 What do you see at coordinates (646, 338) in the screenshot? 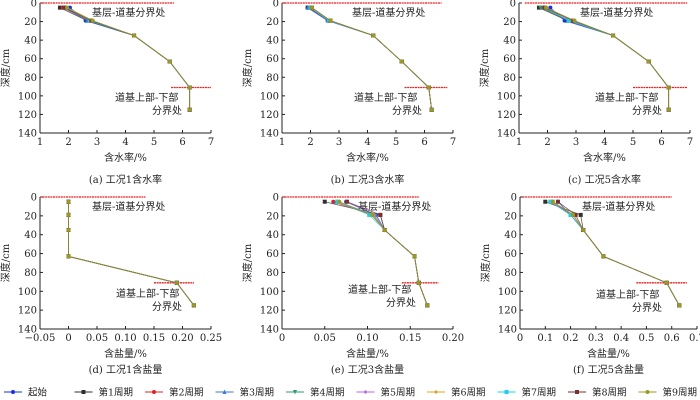
I see `x-tick-label: 0.5` at bounding box center [646, 338].